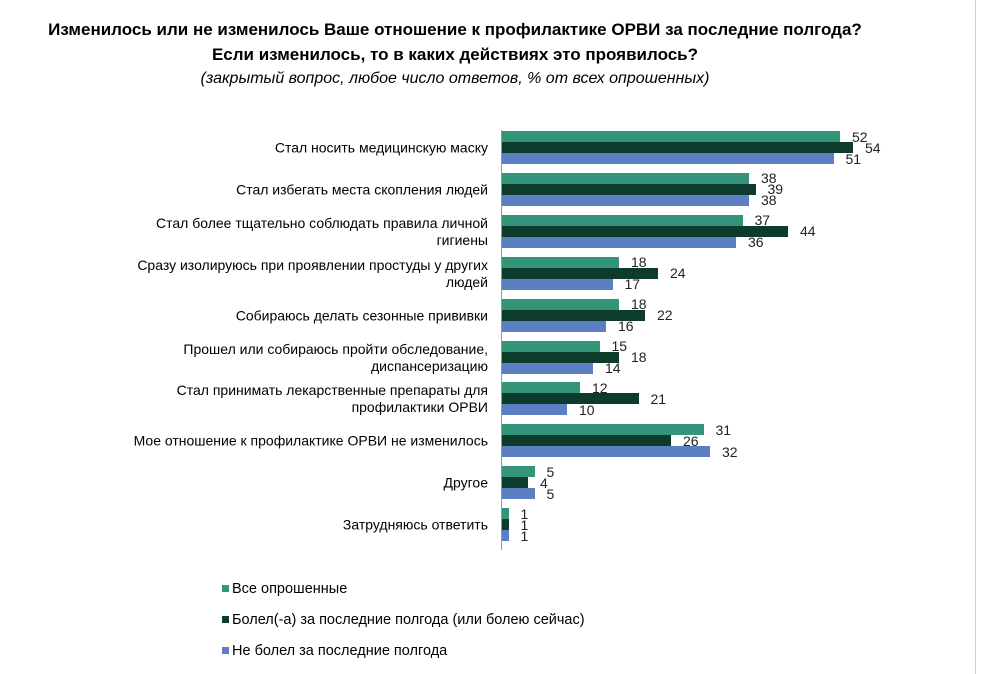 Image resolution: width=984 pixels, height=674 pixels. What do you see at coordinates (775, 189) in the screenshot?
I see `data-label: 39` at bounding box center [775, 189].